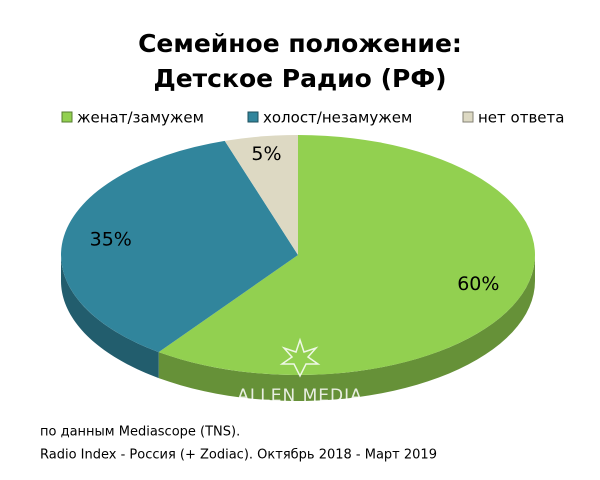 The height and width of the screenshot is (480, 600). Describe the element at coordinates (266, 154) in the screenshot. I see `data-label: 5%` at that location.